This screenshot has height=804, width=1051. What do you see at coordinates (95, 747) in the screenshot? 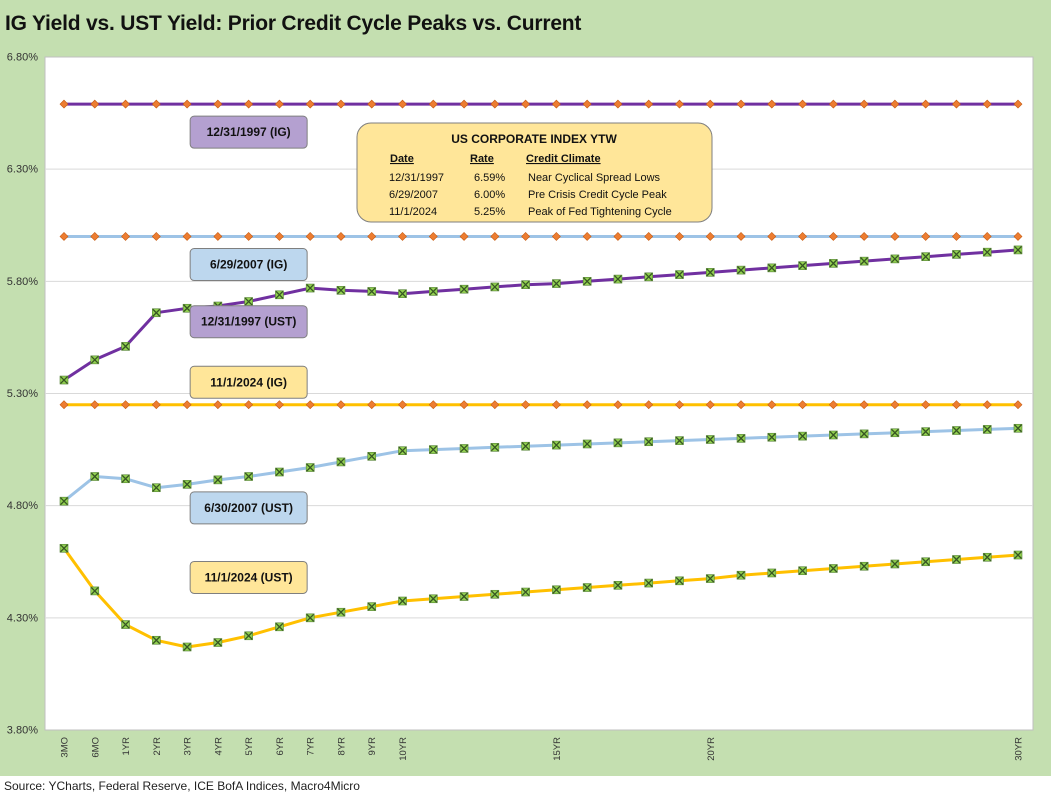
I see `x-tick-label: 6MO` at bounding box center [95, 747].